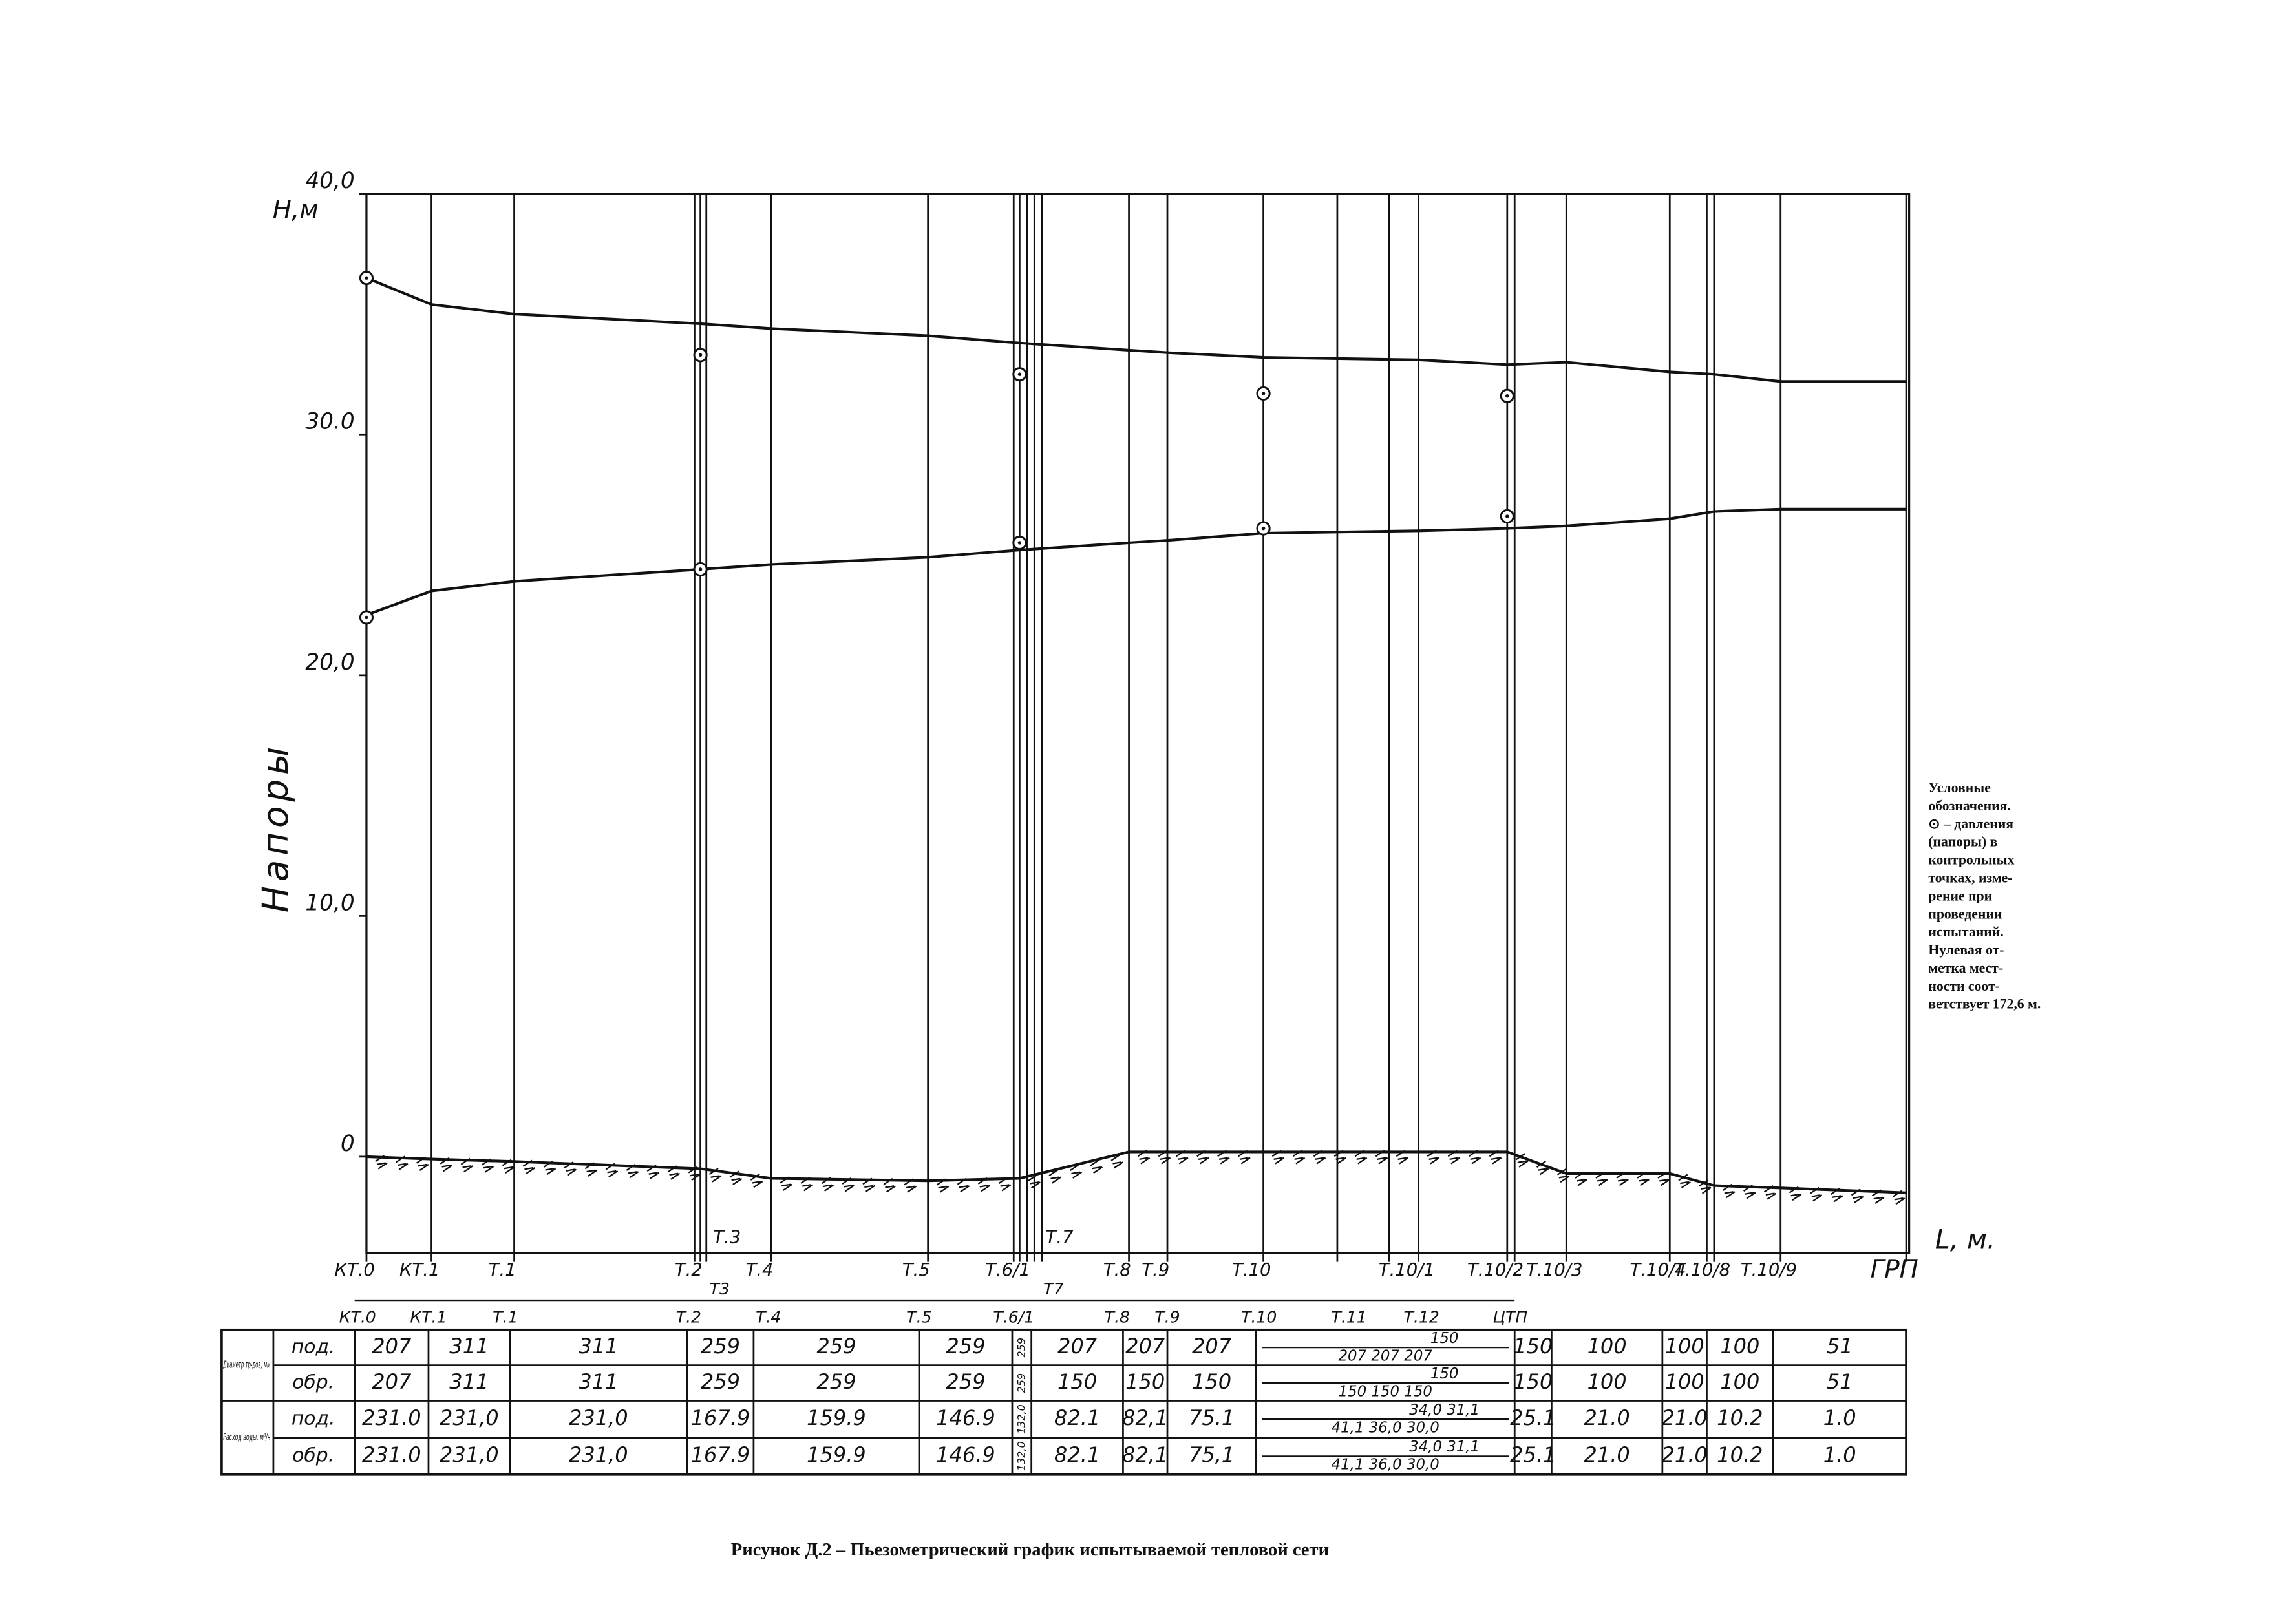 The height and width of the screenshot is (1624, 2283). What do you see at coordinates (1385, 1464) in the screenshot?
I see `table-cell: 41,1 36,0 30,0` at bounding box center [1385, 1464].